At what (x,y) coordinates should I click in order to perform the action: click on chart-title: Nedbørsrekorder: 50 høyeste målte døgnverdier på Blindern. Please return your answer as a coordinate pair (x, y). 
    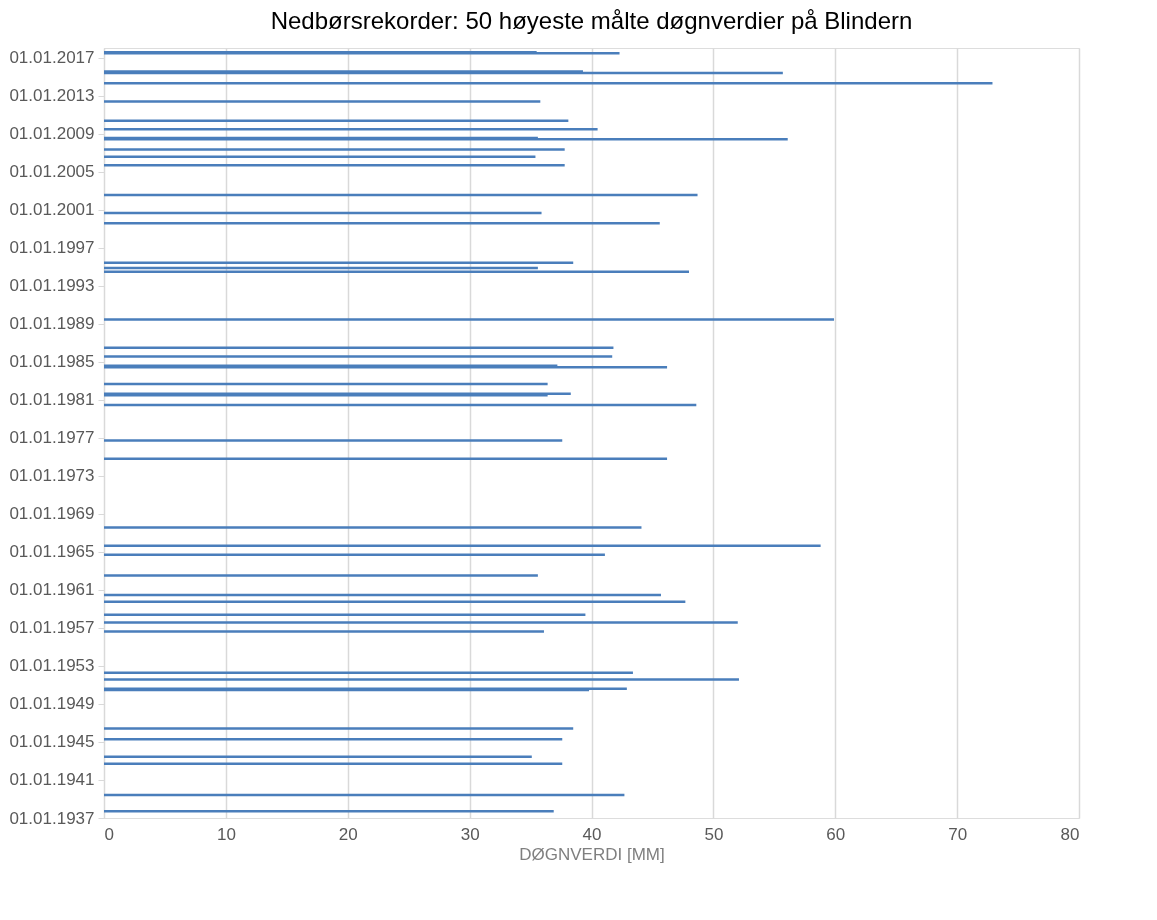
    Looking at the image, I should click on (591, 20).